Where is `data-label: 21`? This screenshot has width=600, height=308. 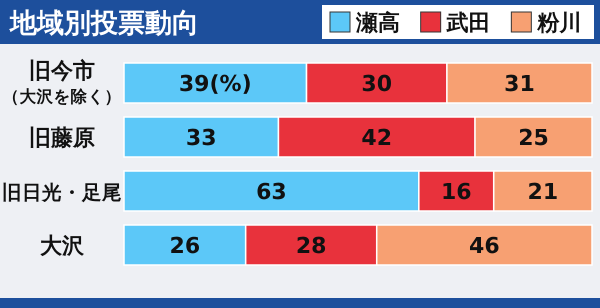 data-label: 21 is located at coordinates (543, 192).